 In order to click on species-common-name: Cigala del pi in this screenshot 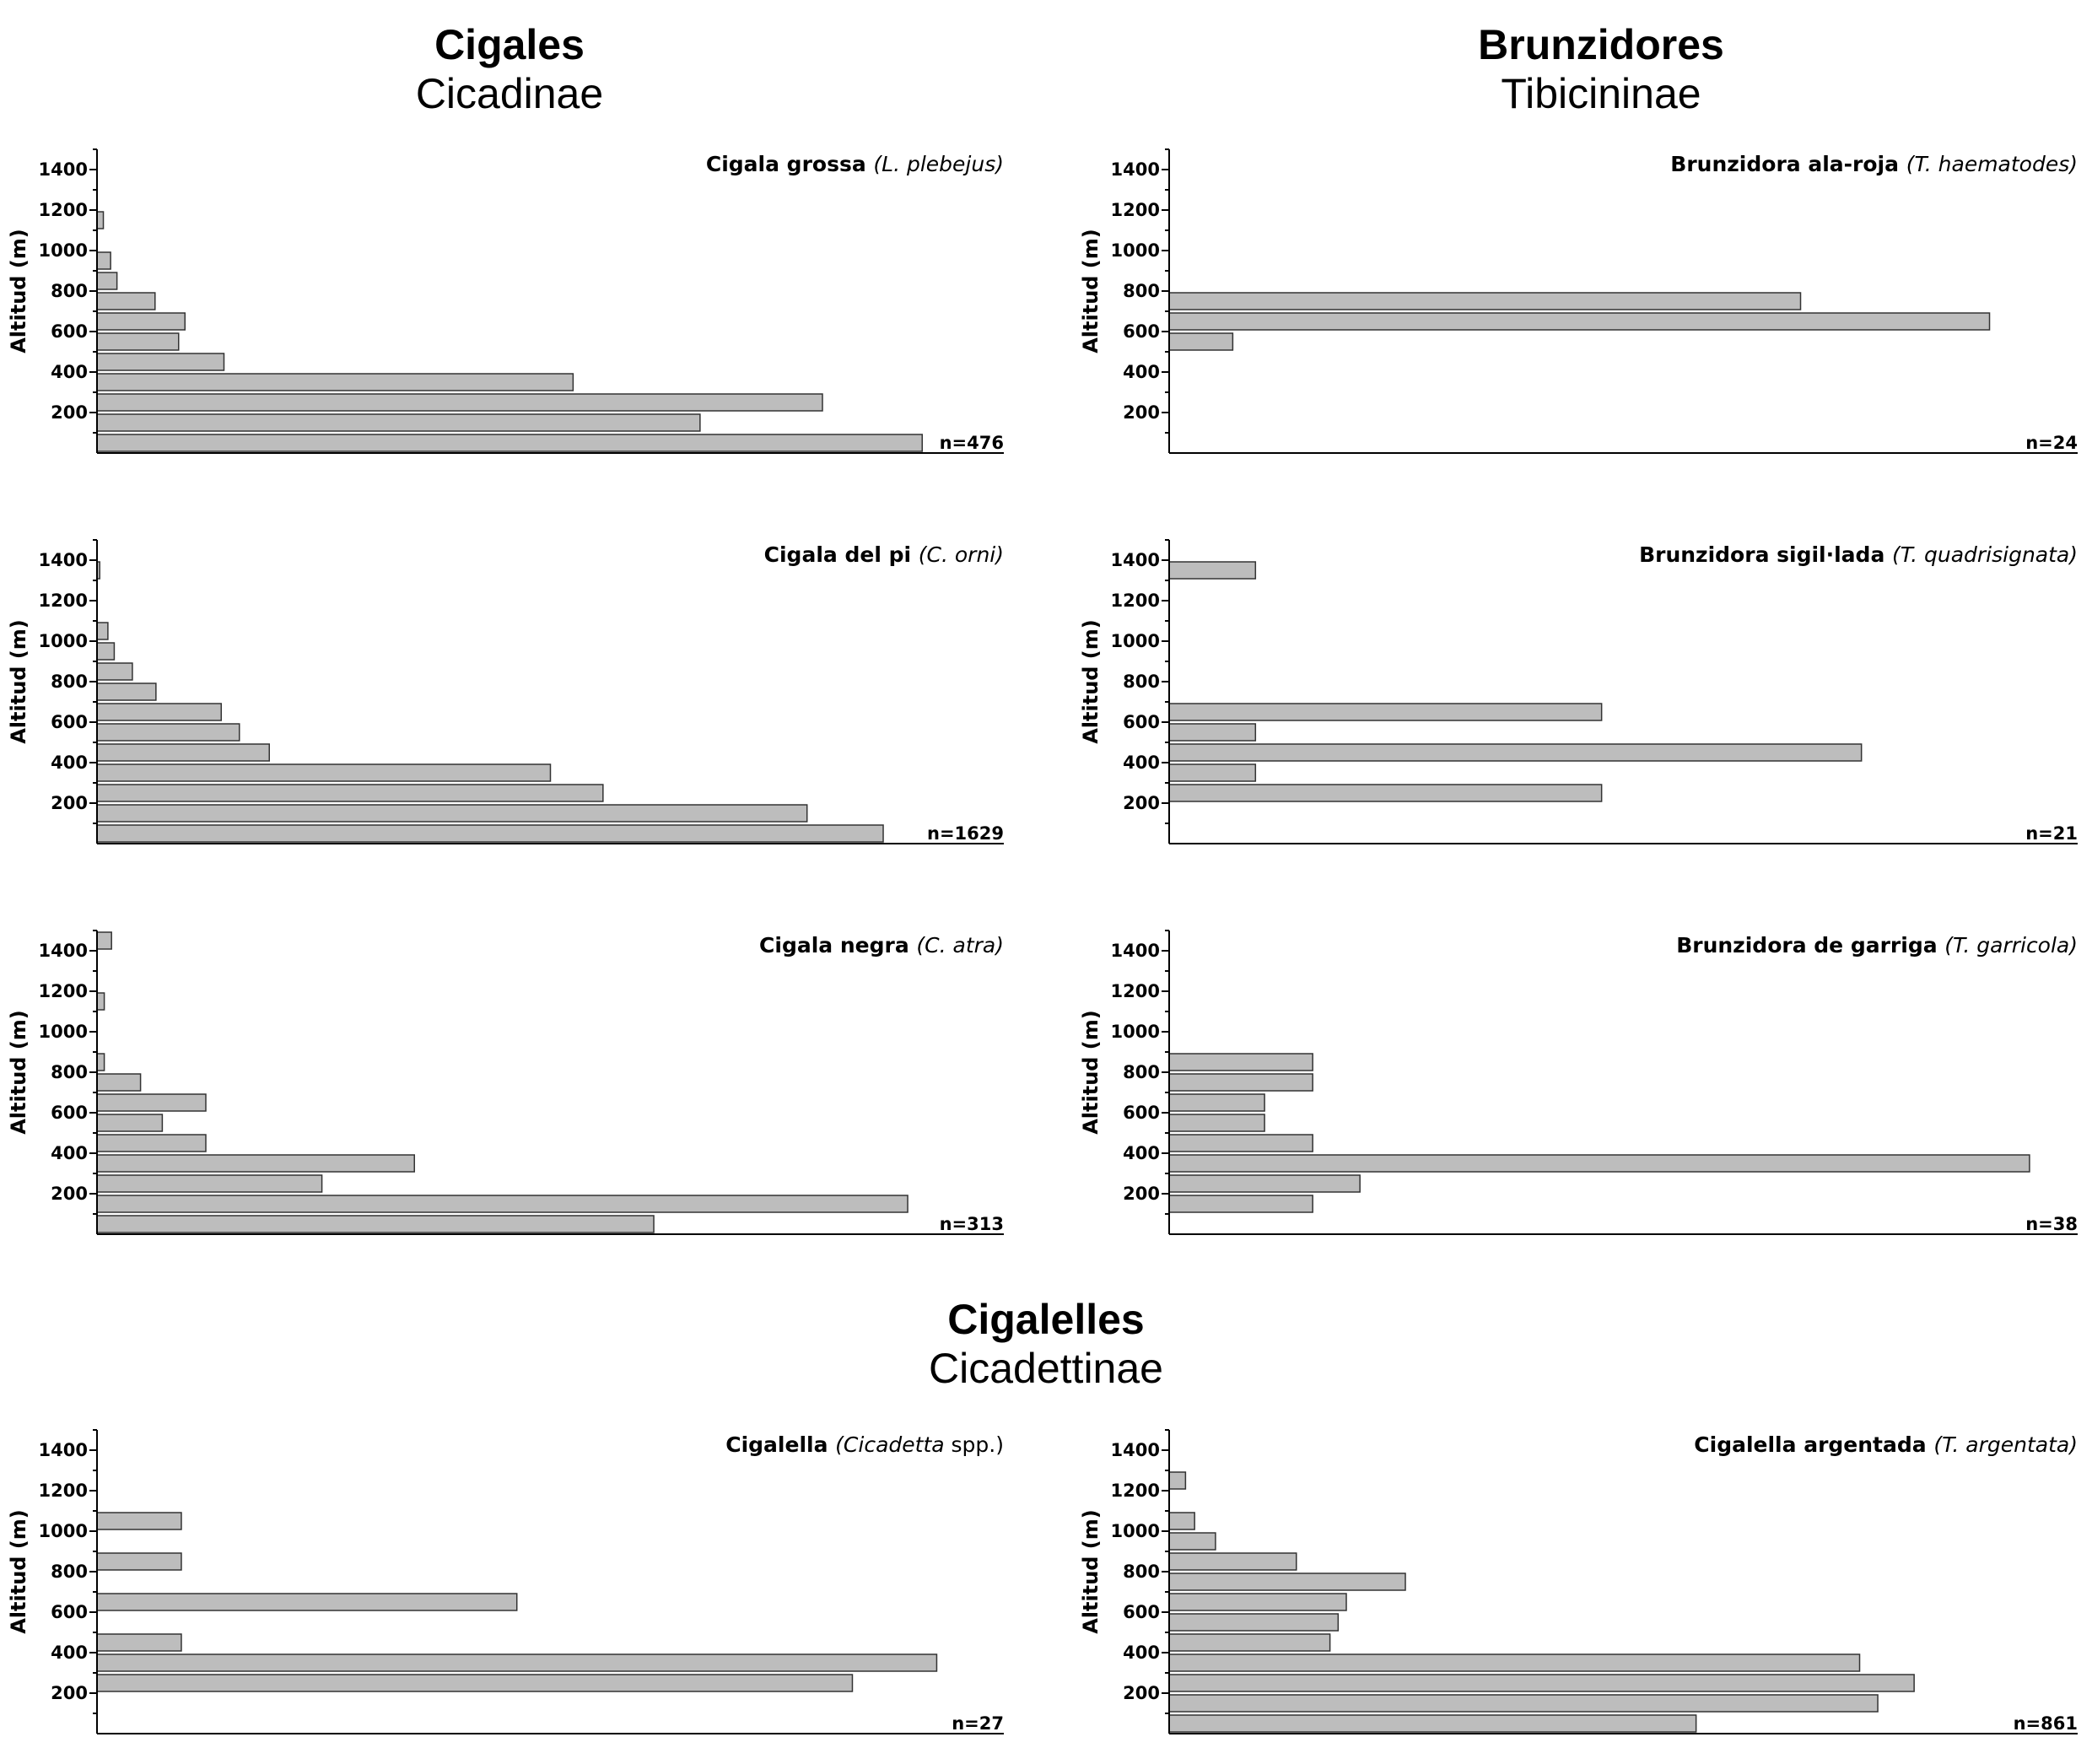, I will do `click(841, 554)`.